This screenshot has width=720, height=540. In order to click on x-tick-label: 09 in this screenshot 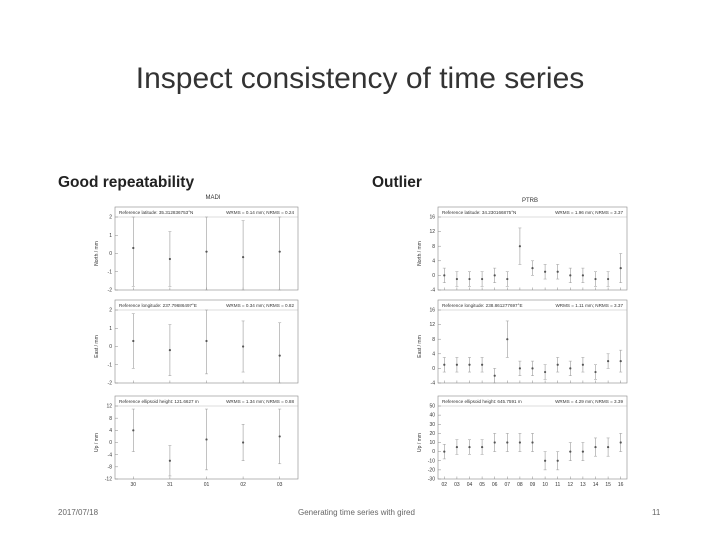, I will do `click(533, 485)`.